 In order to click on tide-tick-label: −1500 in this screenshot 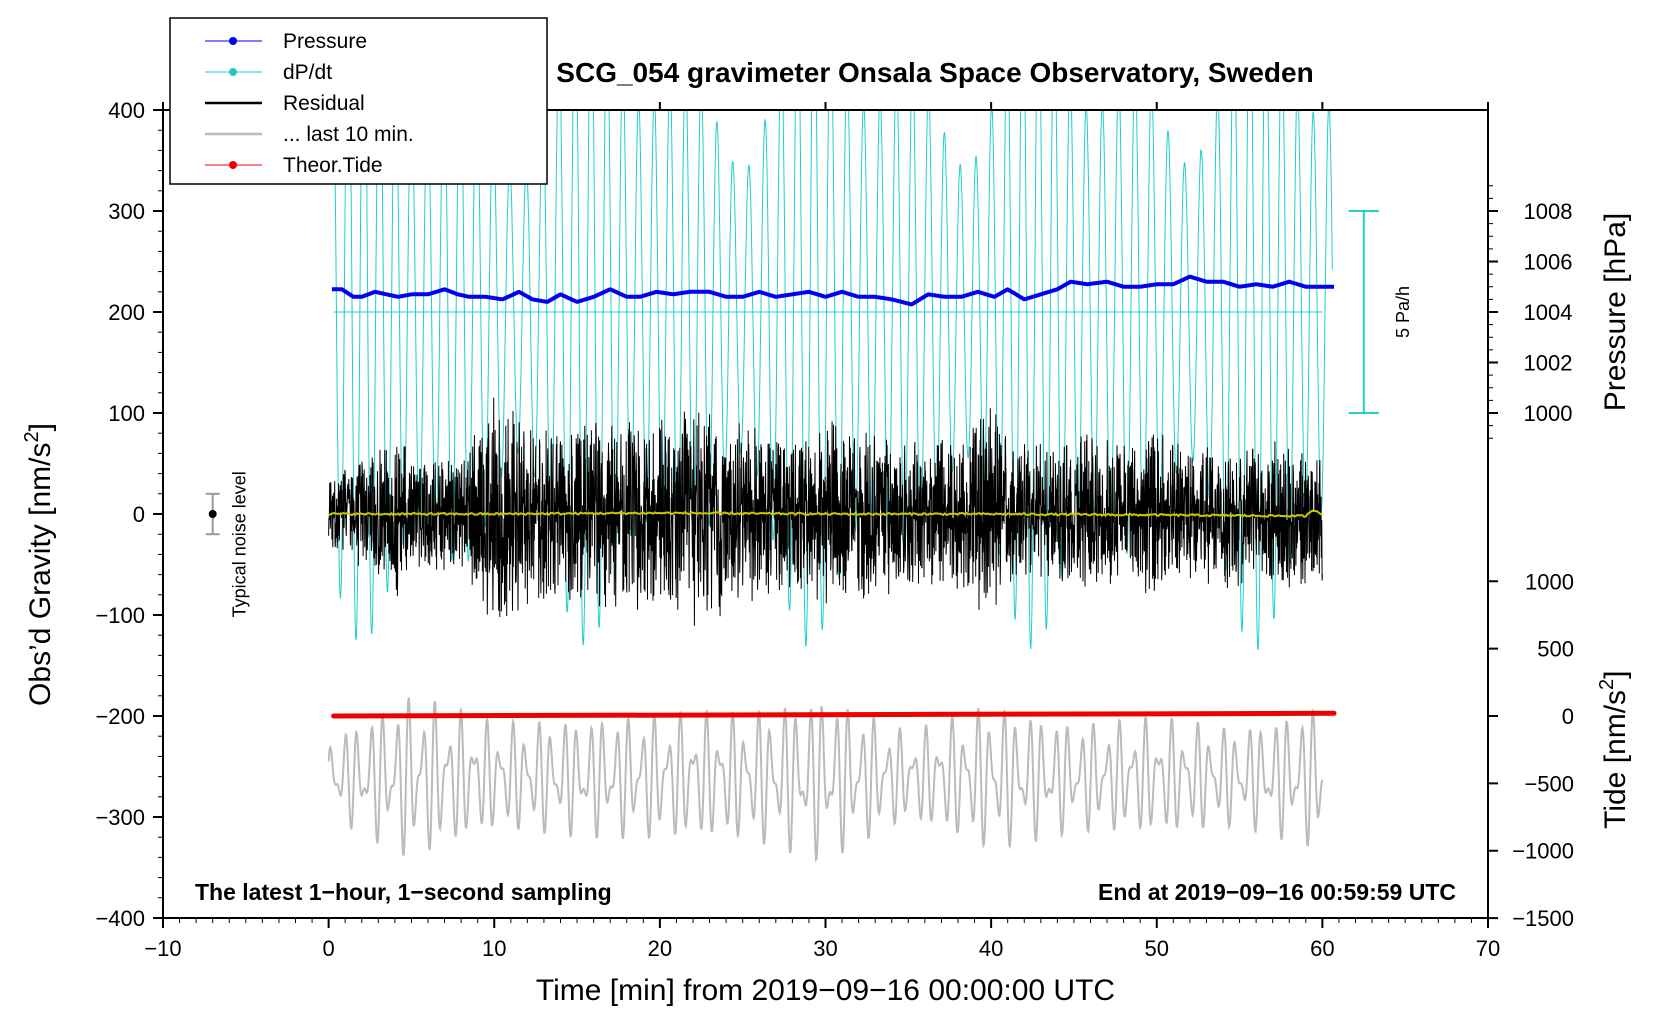, I will do `click(1543, 918)`.